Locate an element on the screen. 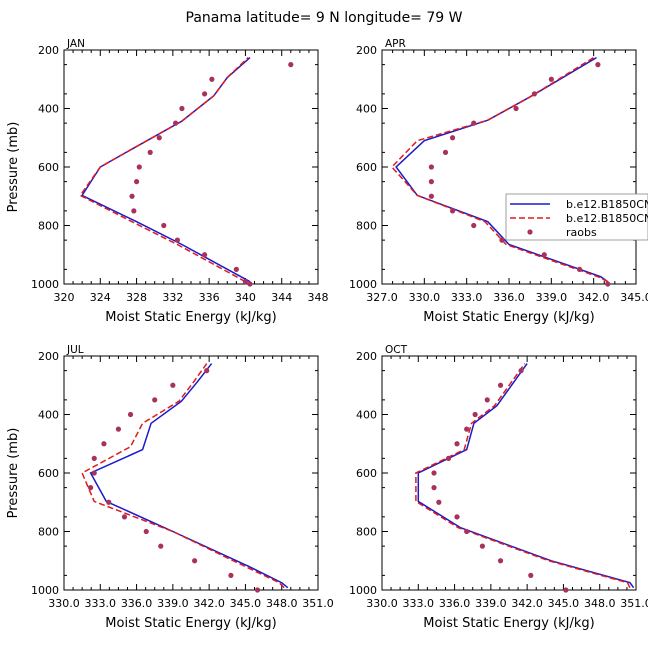 This screenshot has height=649, width=648. x-tick-label: 333.0 is located at coordinates (101, 603).